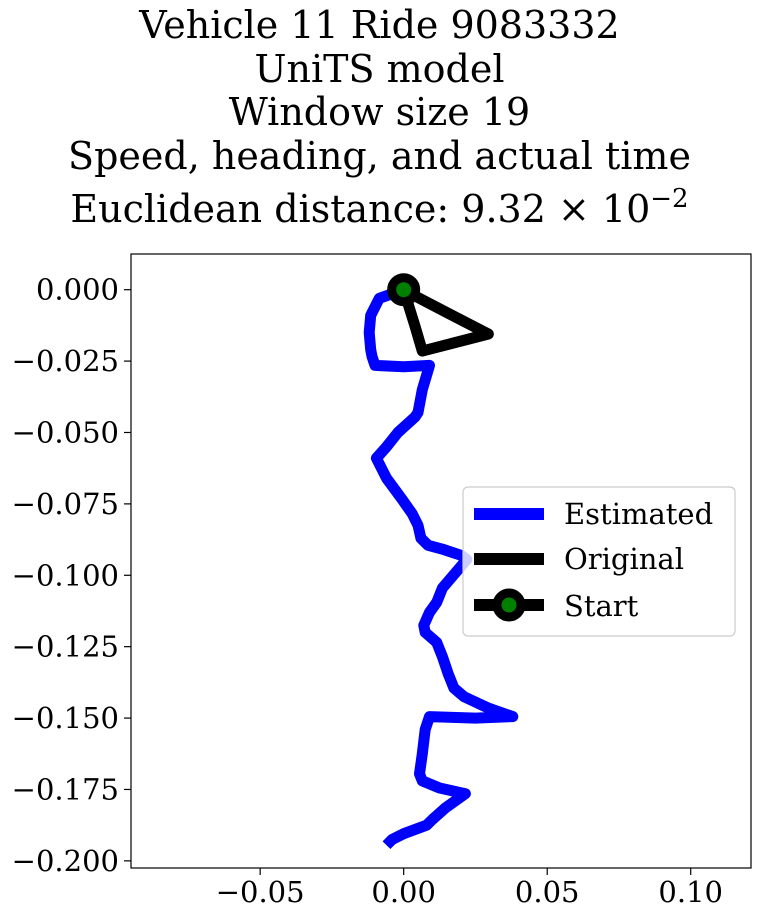  What do you see at coordinates (65, 789) in the screenshot?
I see `y-tick-label: −0.175` at bounding box center [65, 789].